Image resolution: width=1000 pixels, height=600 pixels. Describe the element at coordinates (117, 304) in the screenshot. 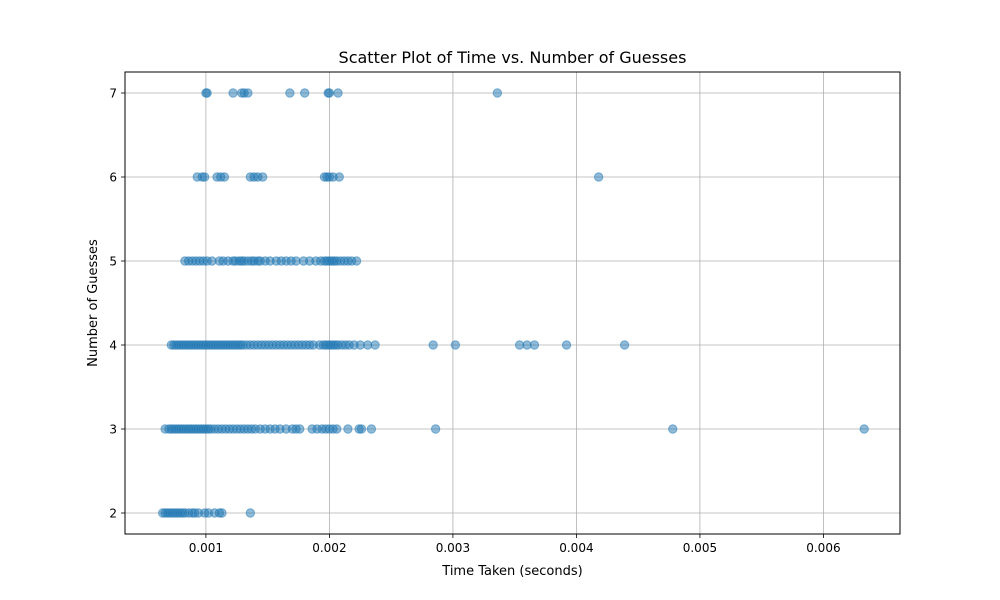

I see `y-axis-ticks: 2 3 4 5 6 7` at that location.